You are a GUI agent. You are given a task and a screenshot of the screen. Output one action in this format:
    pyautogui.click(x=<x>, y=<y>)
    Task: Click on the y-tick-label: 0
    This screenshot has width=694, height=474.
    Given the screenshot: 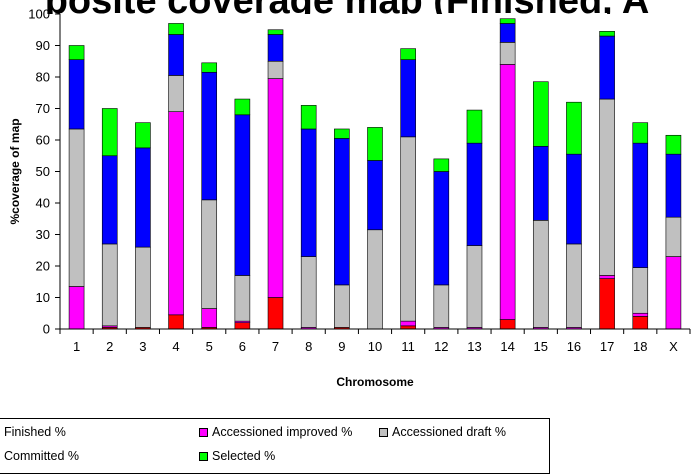 What is the action you would take?
    pyautogui.click(x=46, y=329)
    